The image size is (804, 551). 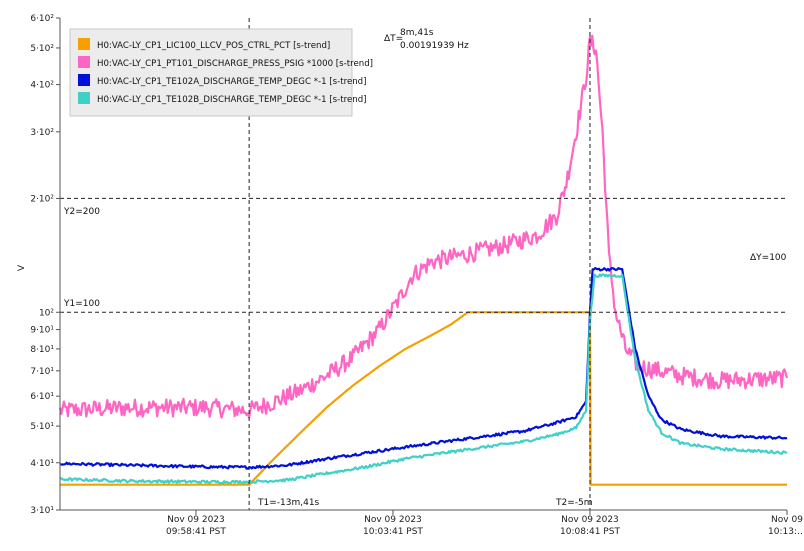 I want to click on y-tick-label: 2·10², so click(x=42, y=199).